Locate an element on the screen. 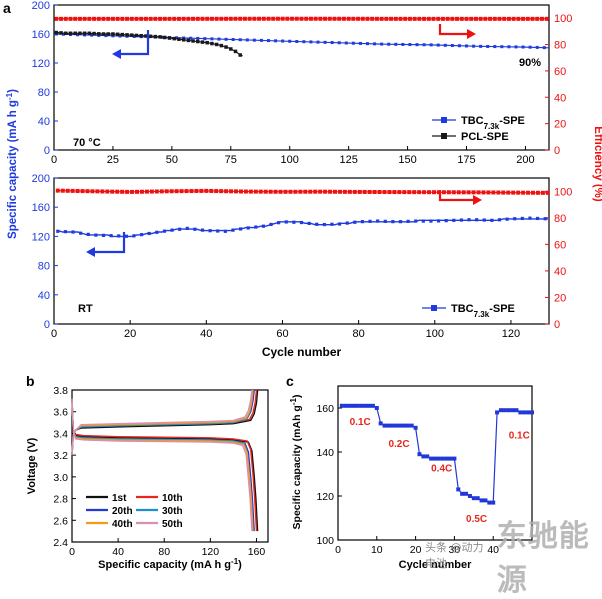 The image size is (602, 599). panel-a-label: a is located at coordinates (7, 8).